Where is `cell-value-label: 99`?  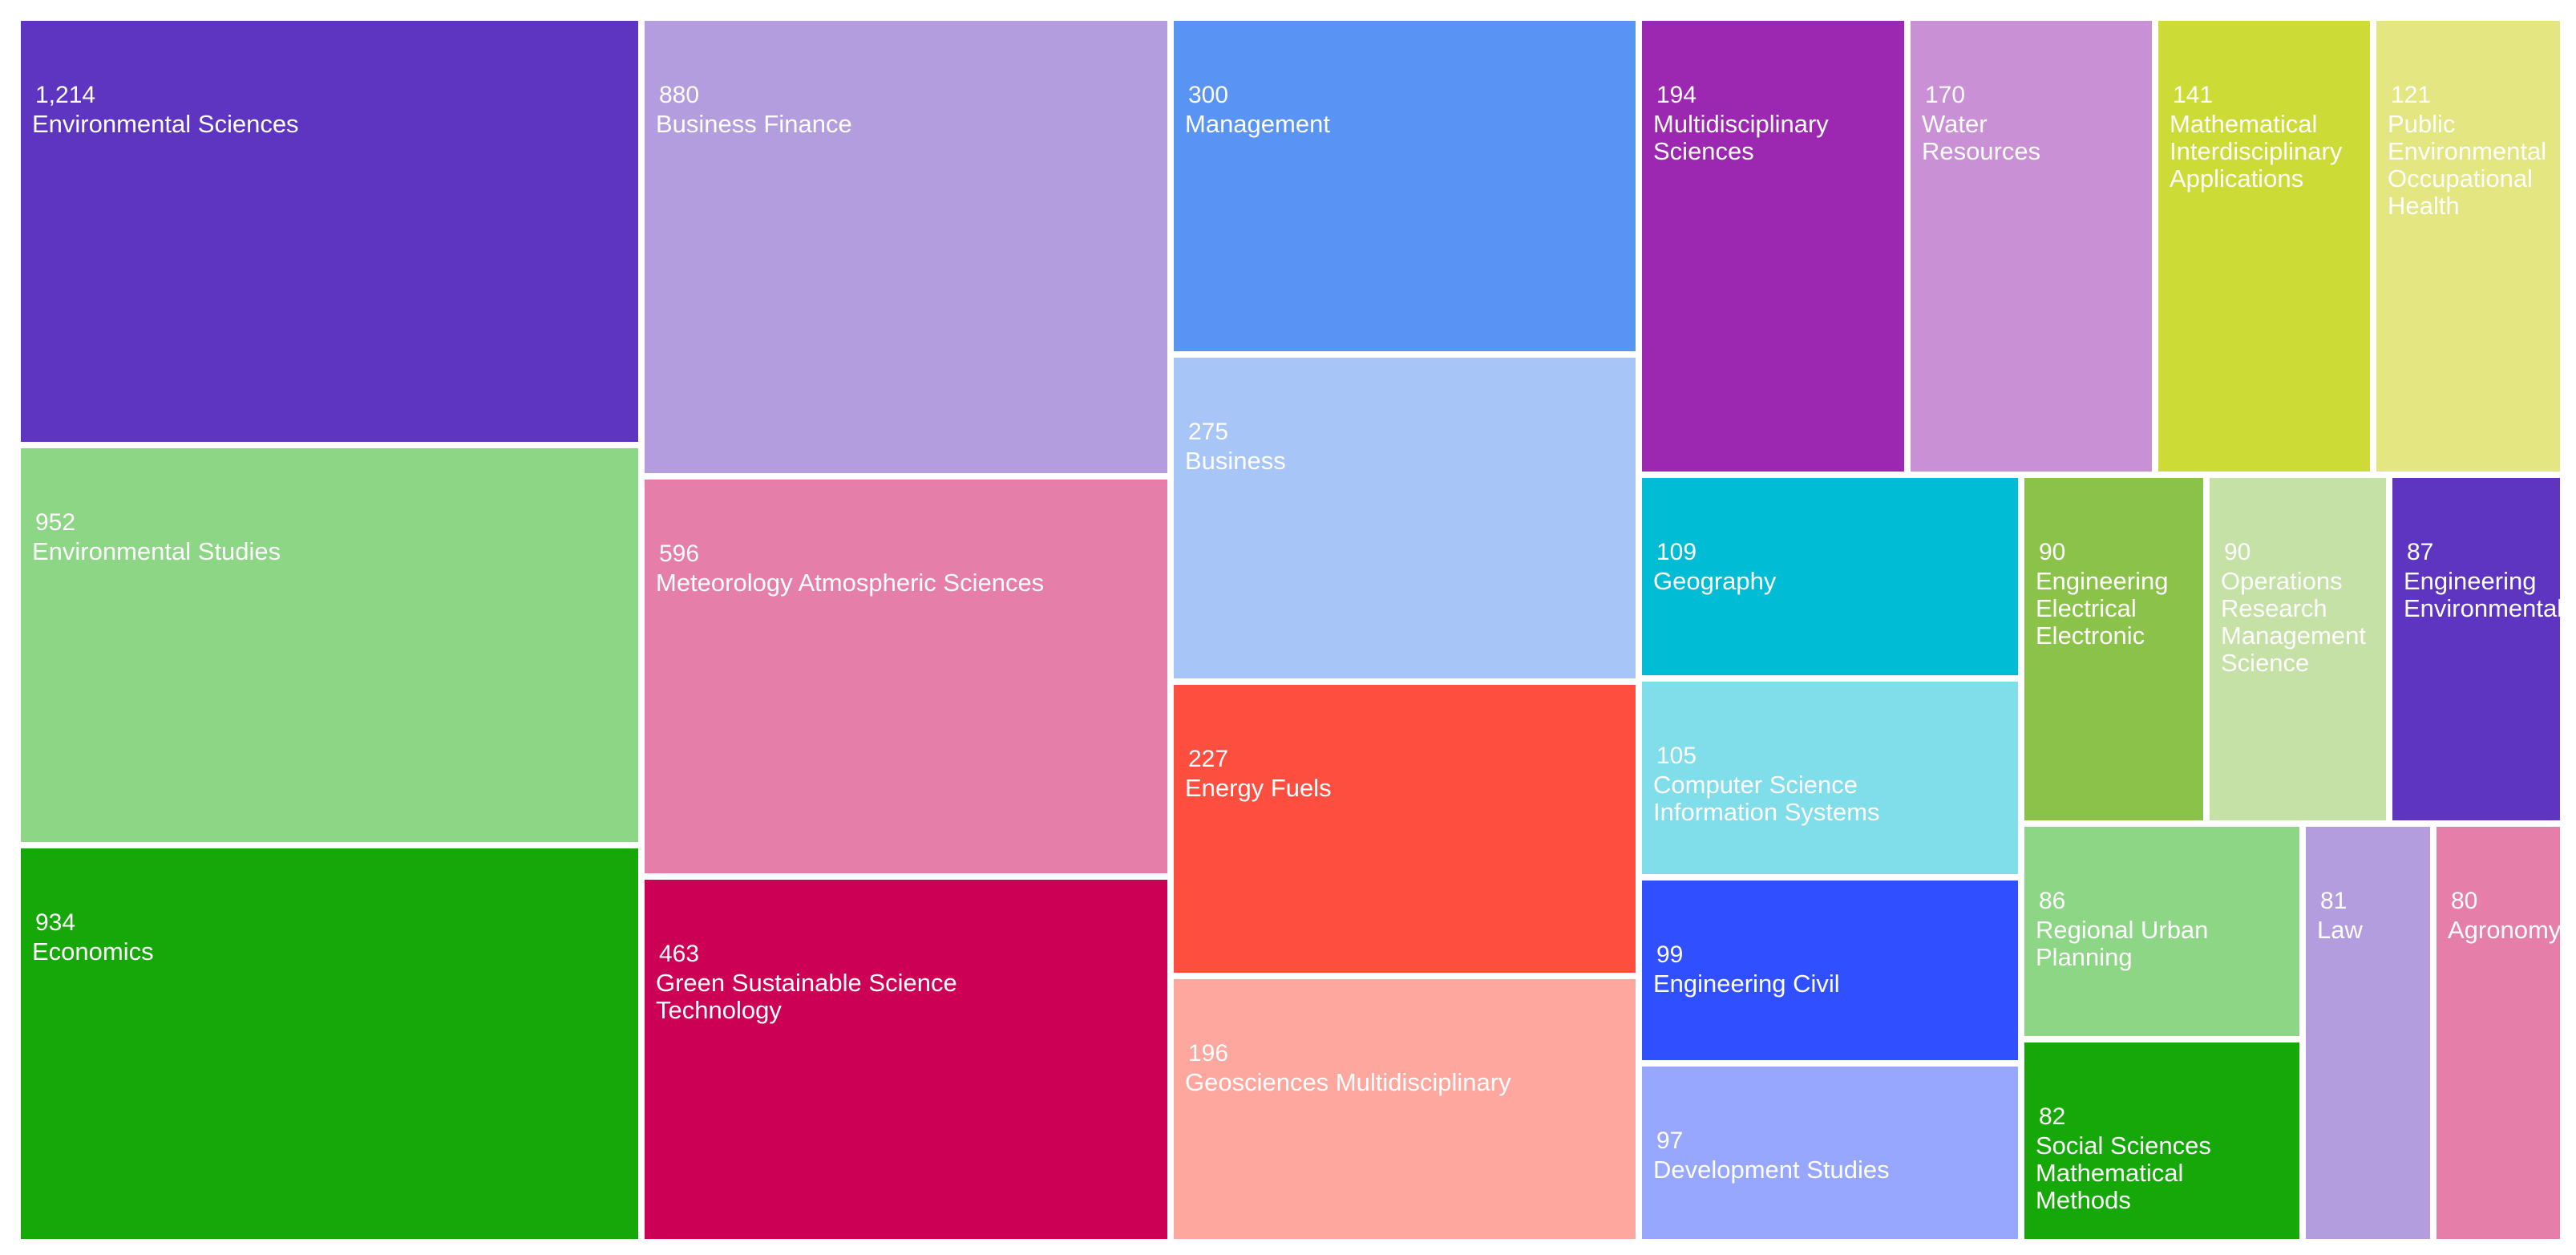
cell-value-label: 99 is located at coordinates (1670, 954).